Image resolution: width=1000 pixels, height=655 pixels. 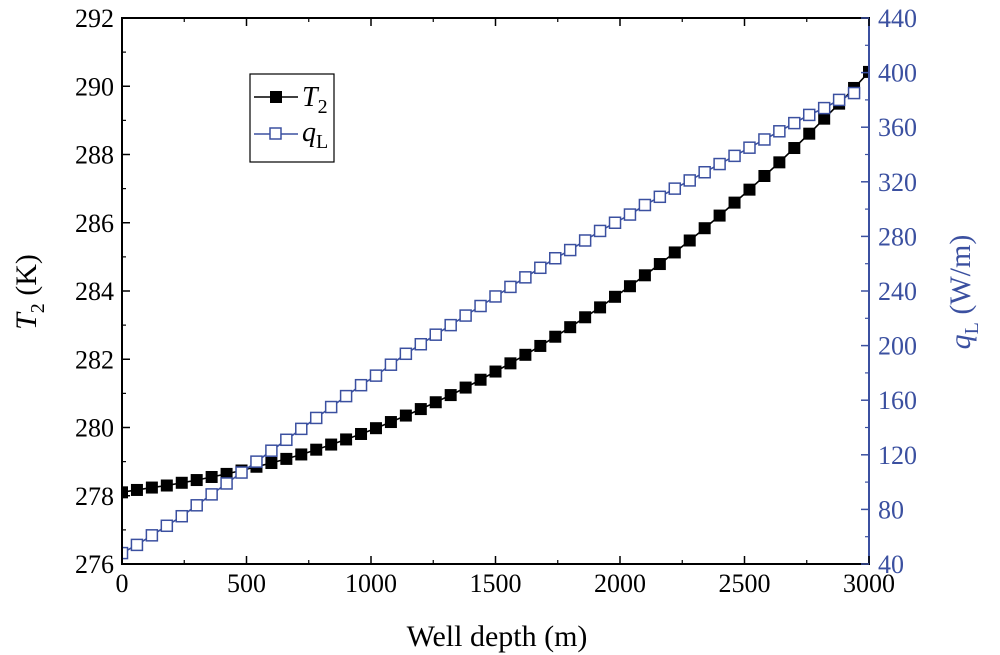 I want to click on legend-entry-qL: qL, so click(x=291, y=135).